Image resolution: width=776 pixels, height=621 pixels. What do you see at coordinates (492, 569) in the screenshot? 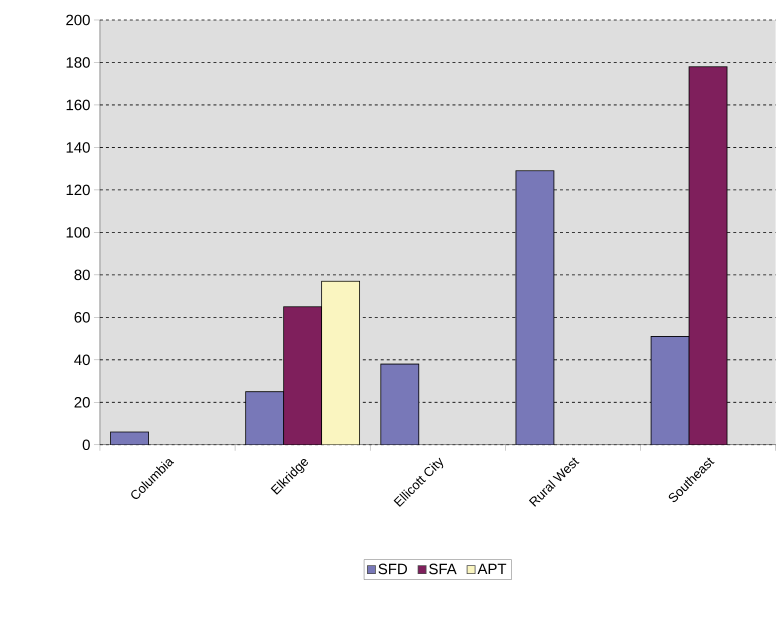
I see `legend-label: APT` at bounding box center [492, 569].